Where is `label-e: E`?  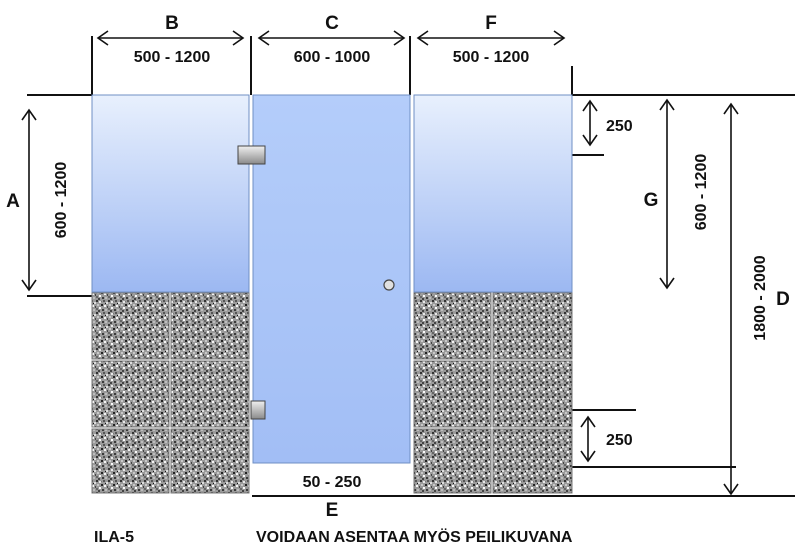
label-e: E is located at coordinates (332, 510).